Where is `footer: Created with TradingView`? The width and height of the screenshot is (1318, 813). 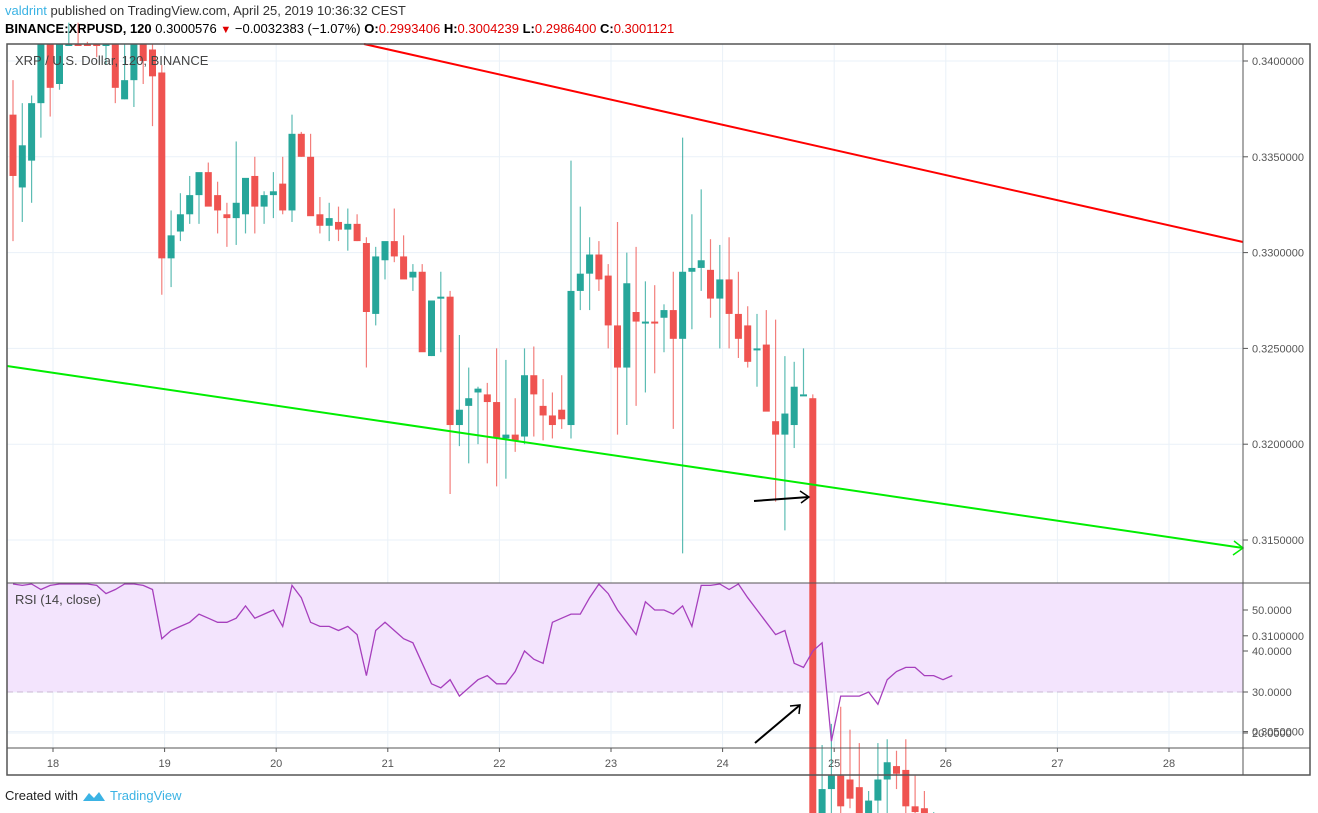 footer: Created with TradingView is located at coordinates (93, 795).